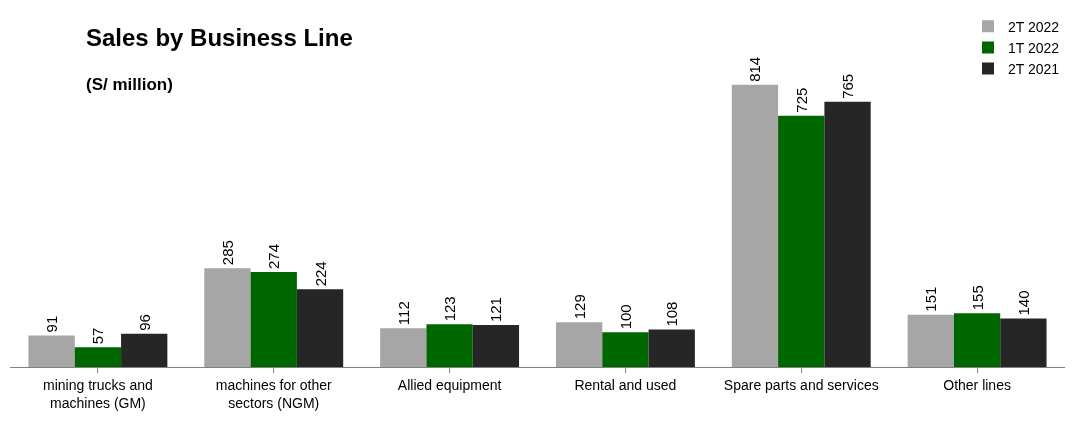 Image resolution: width=1075 pixels, height=421 pixels. Describe the element at coordinates (625, 384) in the screenshot. I see `x-tick-label: Rental and used` at that location.